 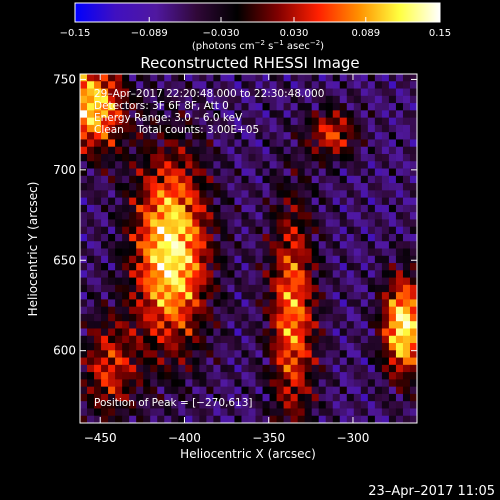 What do you see at coordinates (220, 33) in the screenshot?
I see `colorbar-tick-label: −0.030` at bounding box center [220, 33].